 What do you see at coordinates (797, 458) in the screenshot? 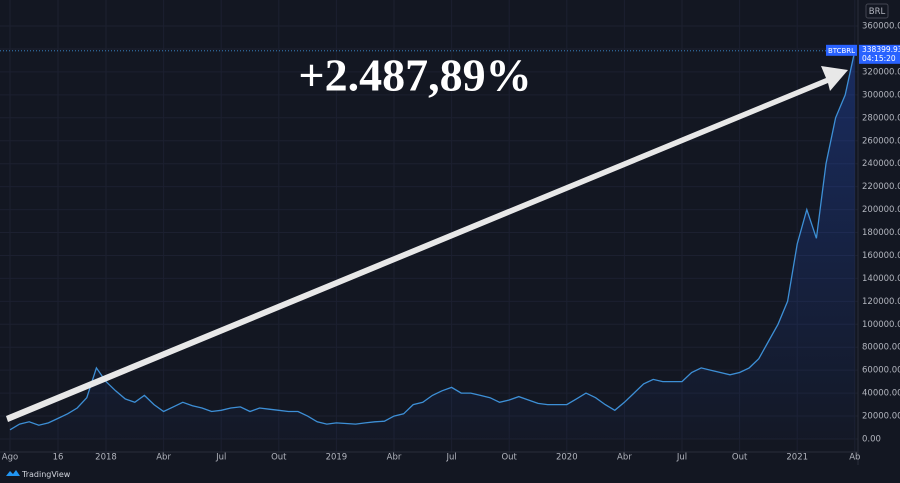
I see `x-tick-label: 2021` at bounding box center [797, 458].